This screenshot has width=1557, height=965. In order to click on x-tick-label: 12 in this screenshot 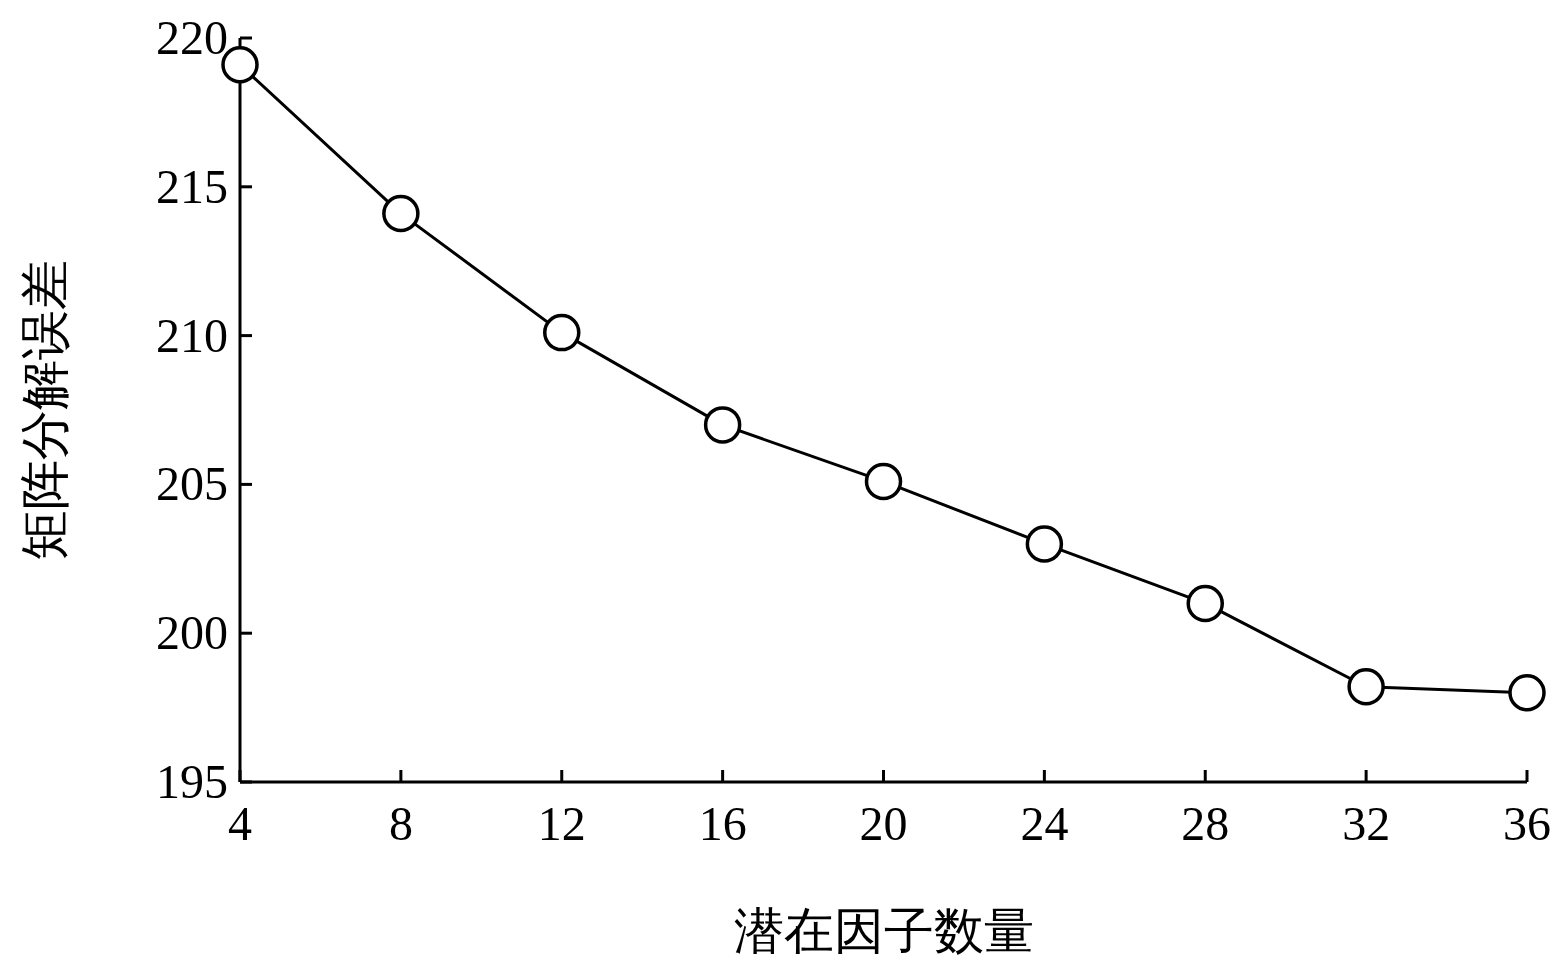, I will do `click(561, 823)`.